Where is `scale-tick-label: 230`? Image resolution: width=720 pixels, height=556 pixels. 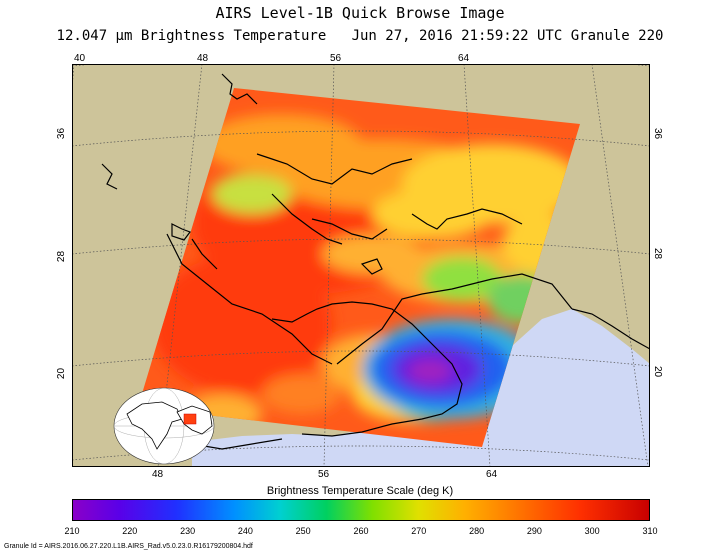 scale-tick-label: 230 is located at coordinates (188, 531).